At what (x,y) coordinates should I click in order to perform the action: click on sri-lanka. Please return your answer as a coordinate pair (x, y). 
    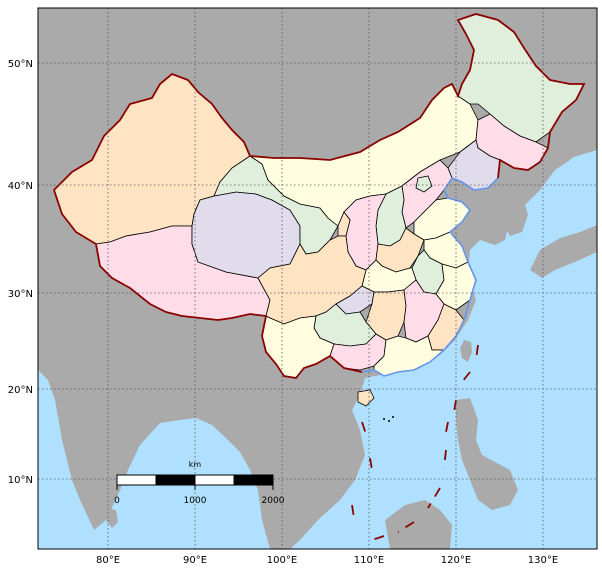
    Looking at the image, I should click on (112, 518).